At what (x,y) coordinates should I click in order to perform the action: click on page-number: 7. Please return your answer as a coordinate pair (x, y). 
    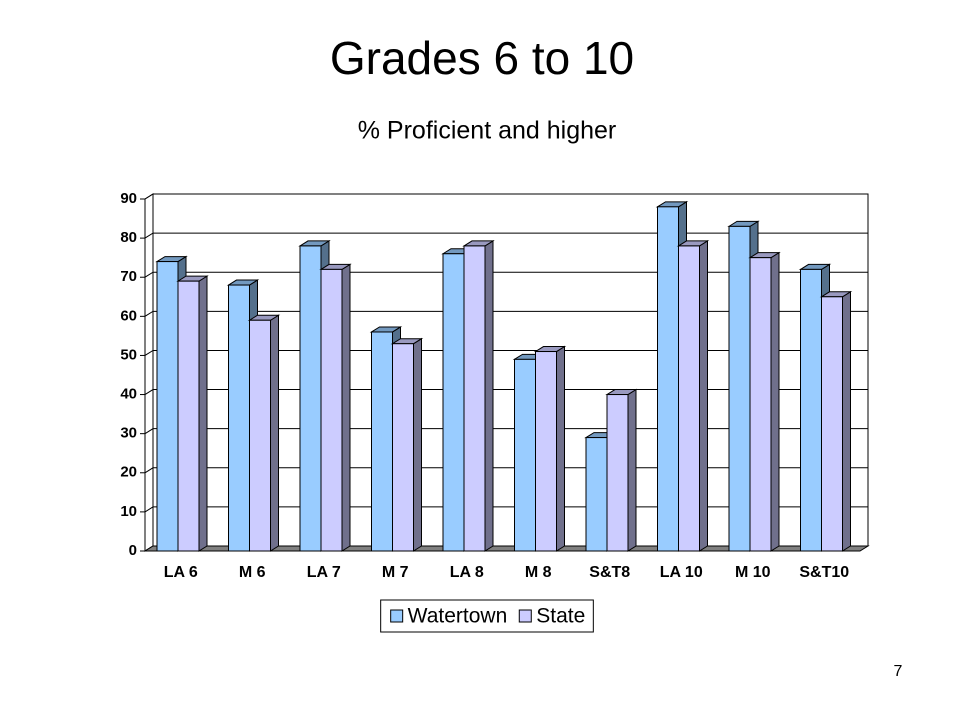
    Looking at the image, I should click on (898, 671).